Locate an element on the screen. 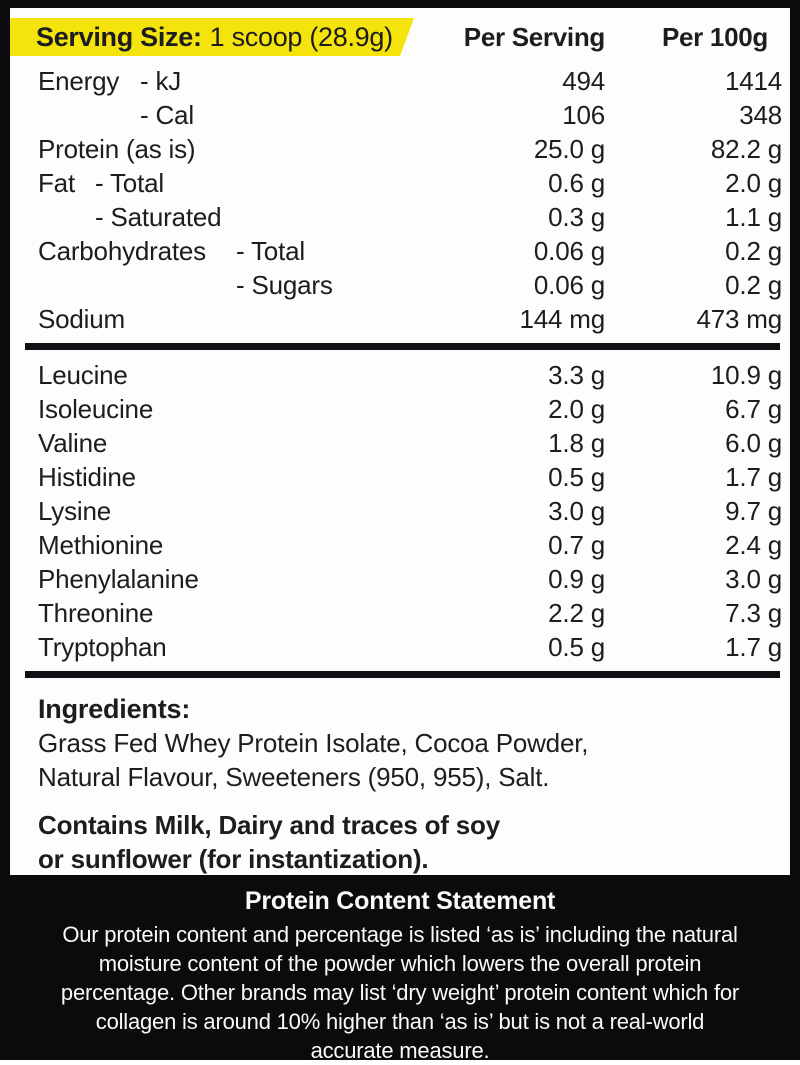 This screenshot has width=800, height=1065. allergen-line: Contains Milk, Dairy and traces of soy is located at coordinates (269, 825).